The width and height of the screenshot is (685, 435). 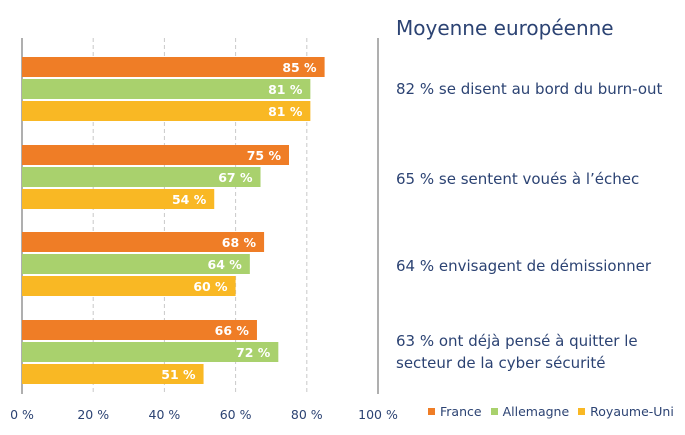 What do you see at coordinates (236, 414) in the screenshot?
I see `x-tick-label: 60 %` at bounding box center [236, 414].